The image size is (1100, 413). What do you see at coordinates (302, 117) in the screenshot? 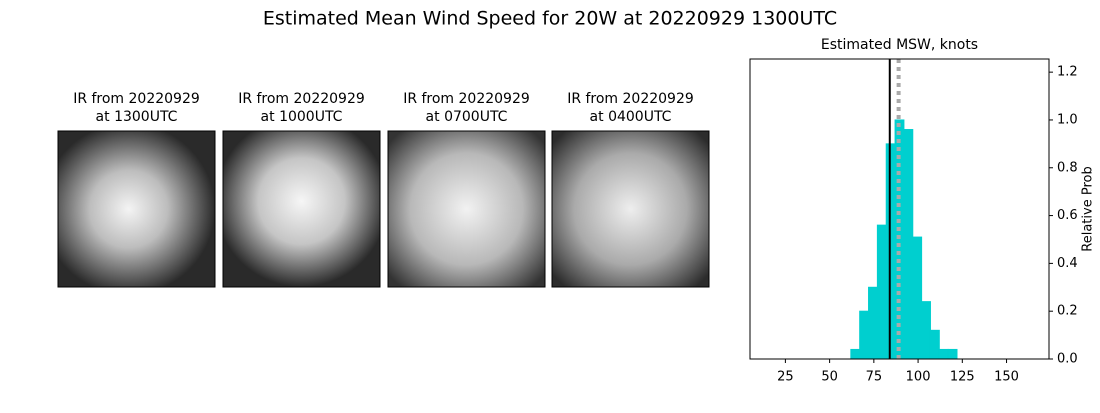
I see `panel-title: at 1000UTC` at bounding box center [302, 117].